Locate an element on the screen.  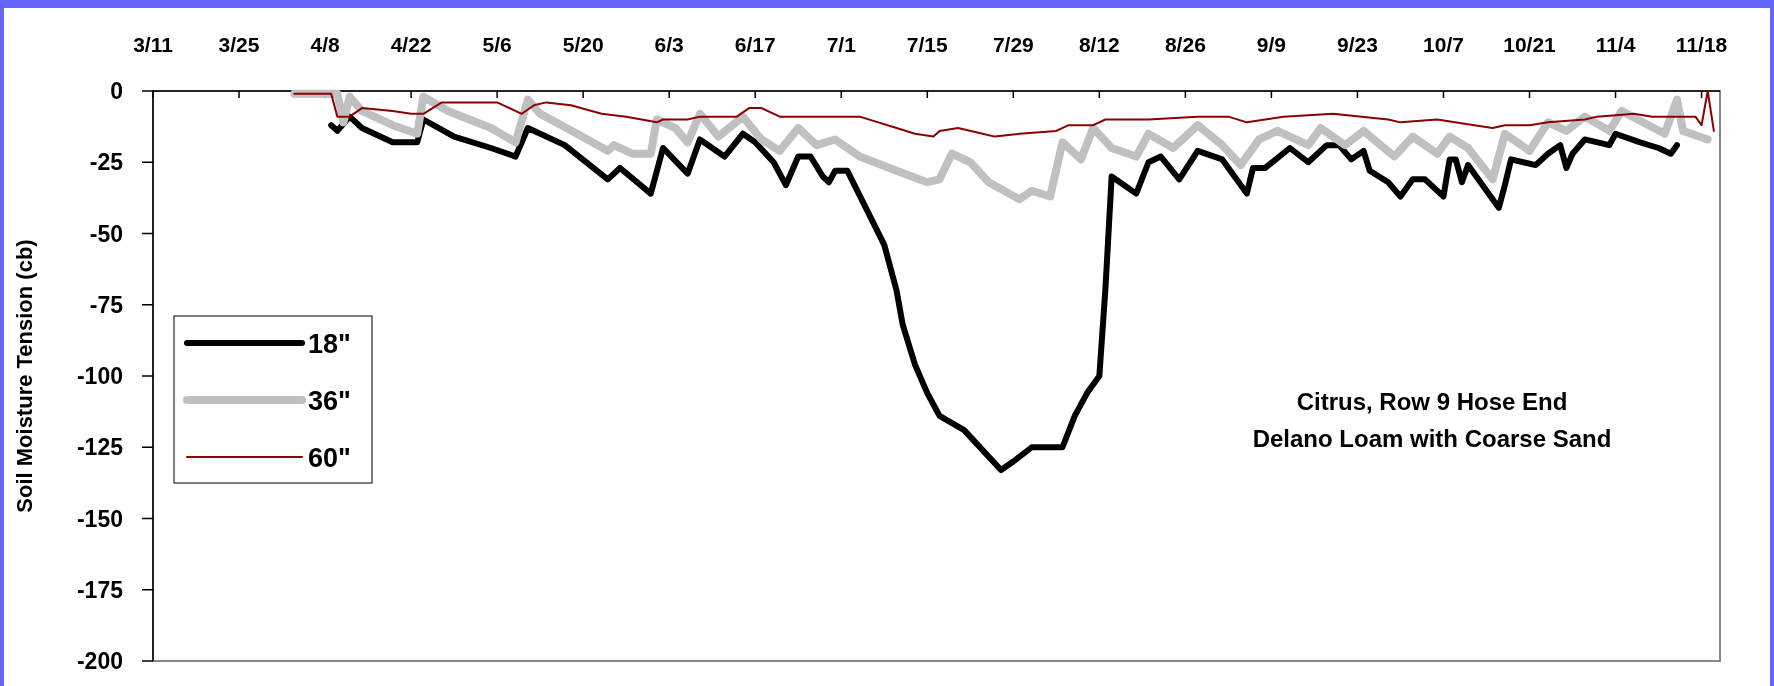
legend-label: 36" is located at coordinates (329, 401).